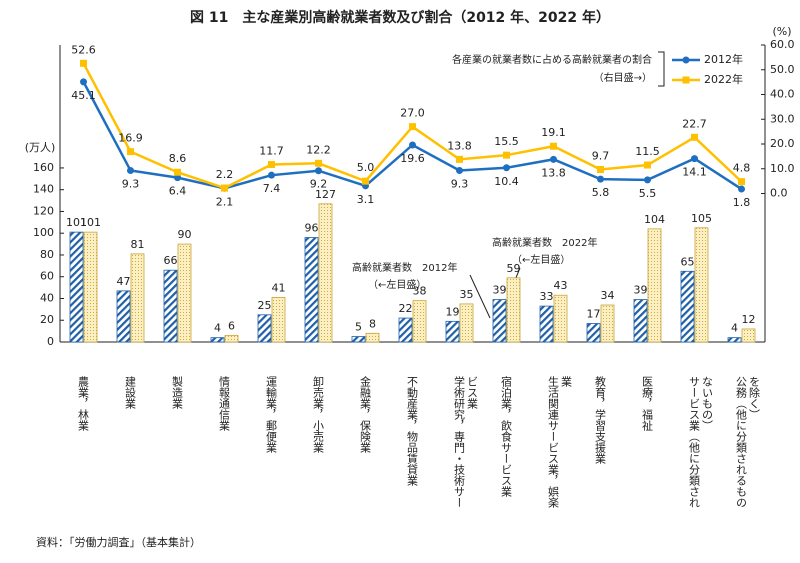 Image resolution: width=800 pixels, height=563 pixels. What do you see at coordinates (608, 295) in the screenshot?
I see `data-label: 34` at bounding box center [608, 295].